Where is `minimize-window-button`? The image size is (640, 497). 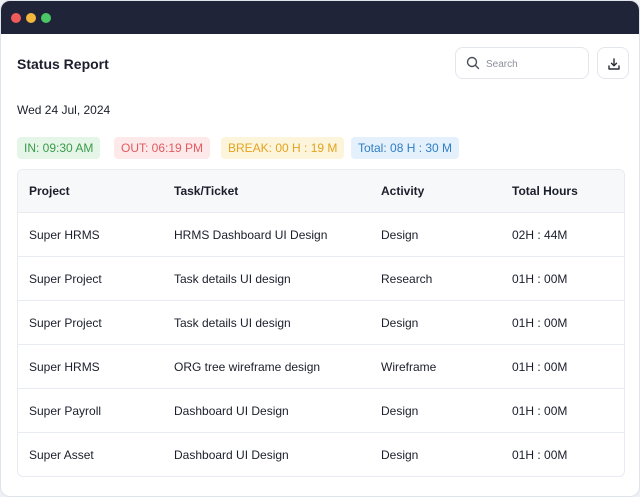 minimize-window-button is located at coordinates (31, 18).